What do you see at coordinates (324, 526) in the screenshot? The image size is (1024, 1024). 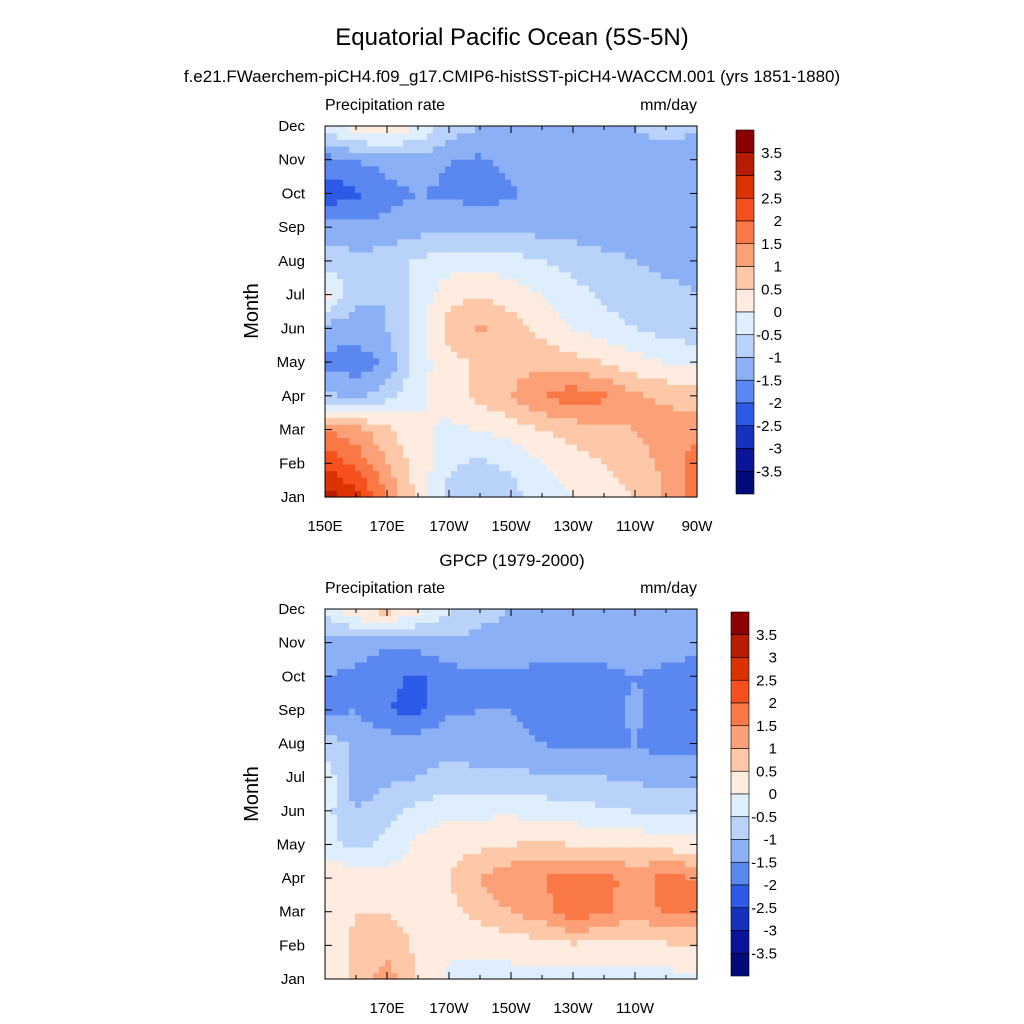 I see `x-tick-label: 150E` at bounding box center [324, 526].